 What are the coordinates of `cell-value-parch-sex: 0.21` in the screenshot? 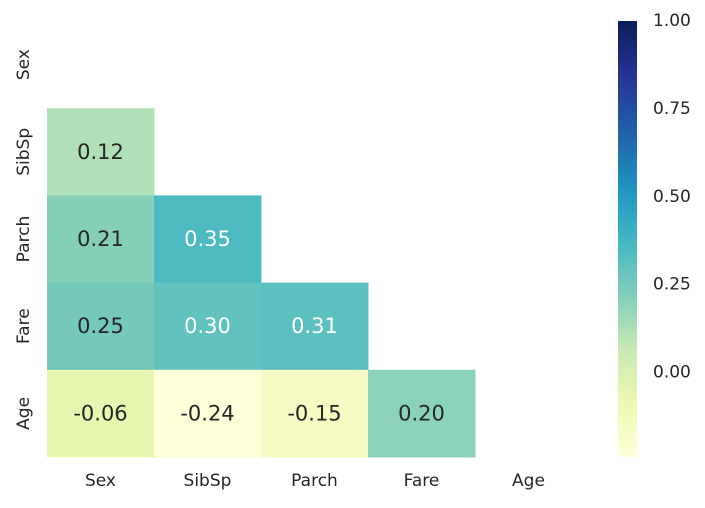 It's located at (100, 239).